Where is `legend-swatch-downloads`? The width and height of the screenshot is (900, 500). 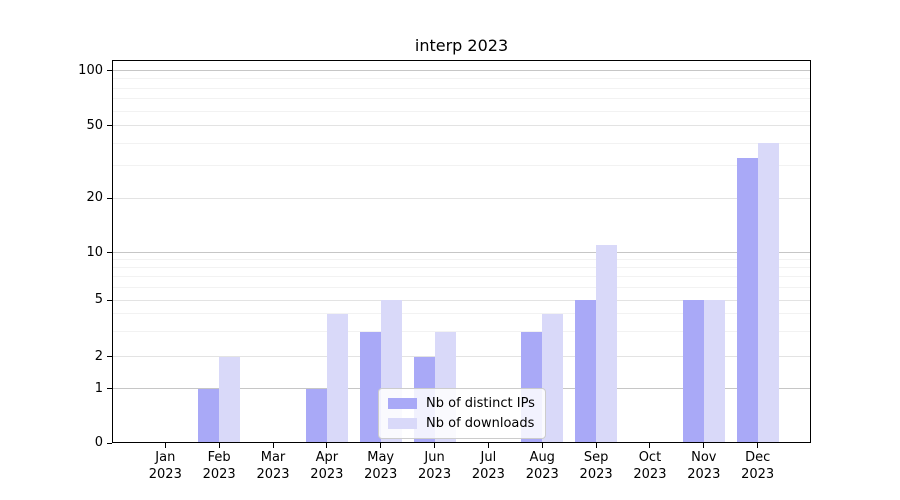
legend-swatch-downloads is located at coordinates (402, 423).